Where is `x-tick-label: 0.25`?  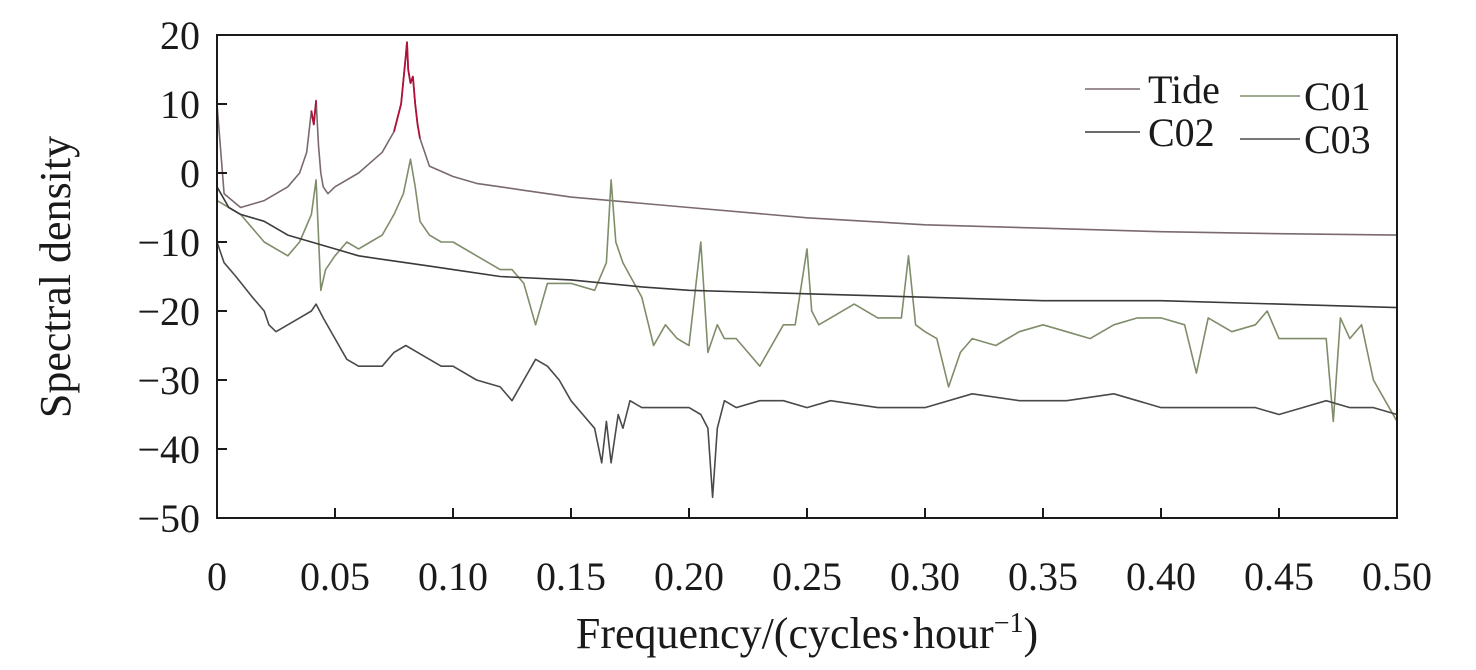 x-tick-label: 0.25 is located at coordinates (807, 576).